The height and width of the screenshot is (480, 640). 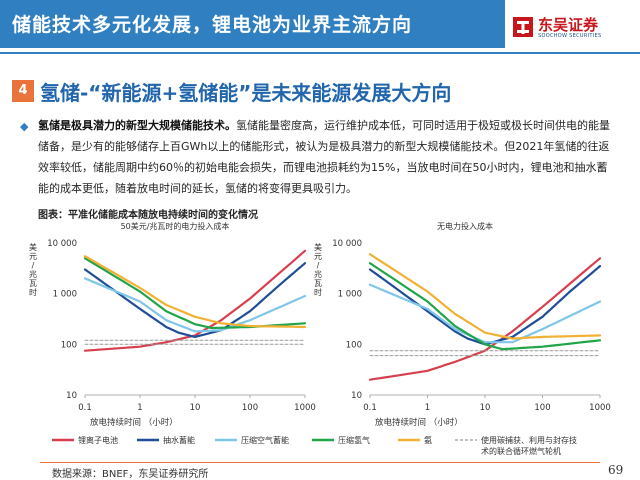 What do you see at coordinates (137, 125) in the screenshot?
I see `body-lead: 氢储是极具潜力的新型大规模储能技术。` at bounding box center [137, 125].